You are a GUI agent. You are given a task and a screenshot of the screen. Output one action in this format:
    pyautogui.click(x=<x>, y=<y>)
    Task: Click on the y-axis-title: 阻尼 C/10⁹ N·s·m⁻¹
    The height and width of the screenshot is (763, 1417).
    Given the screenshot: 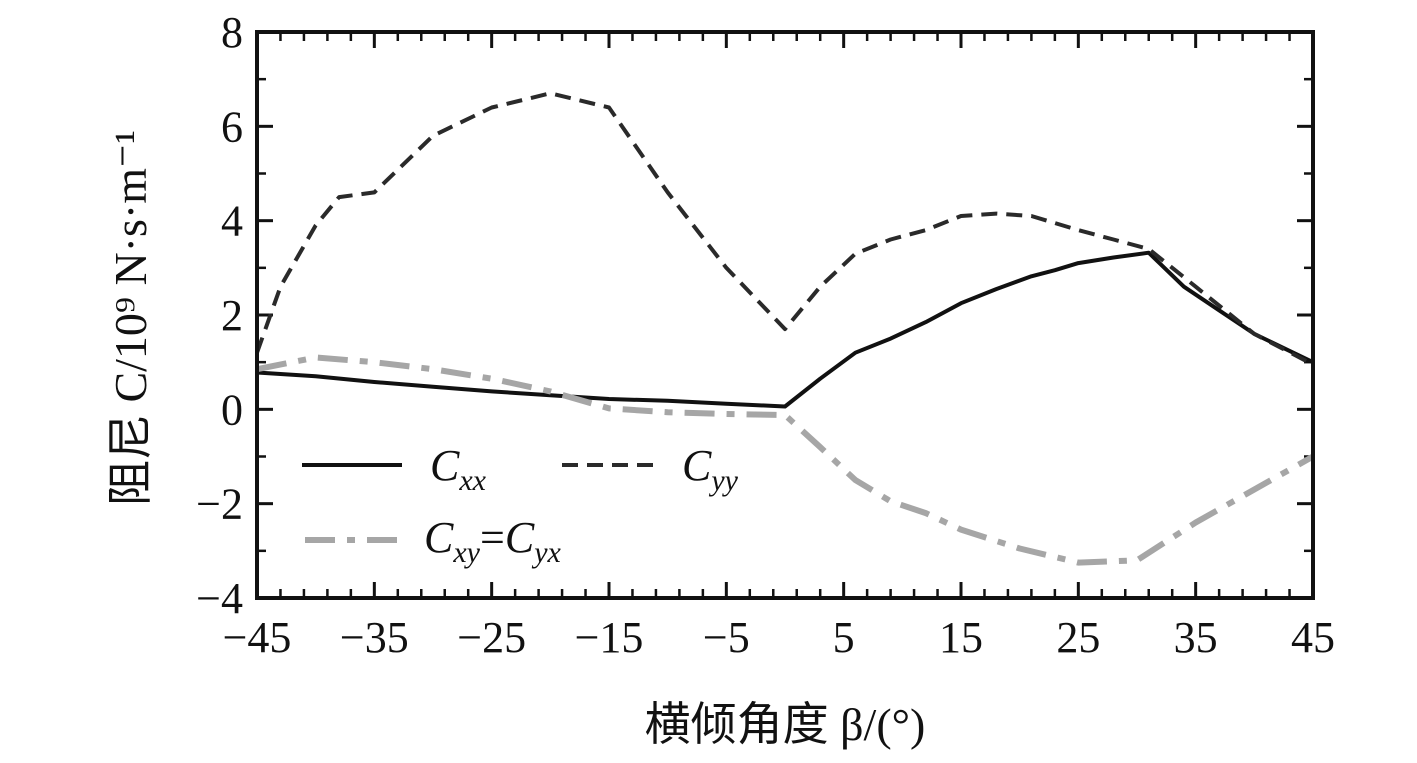 What is the action you would take?
    pyautogui.click(x=130, y=318)
    